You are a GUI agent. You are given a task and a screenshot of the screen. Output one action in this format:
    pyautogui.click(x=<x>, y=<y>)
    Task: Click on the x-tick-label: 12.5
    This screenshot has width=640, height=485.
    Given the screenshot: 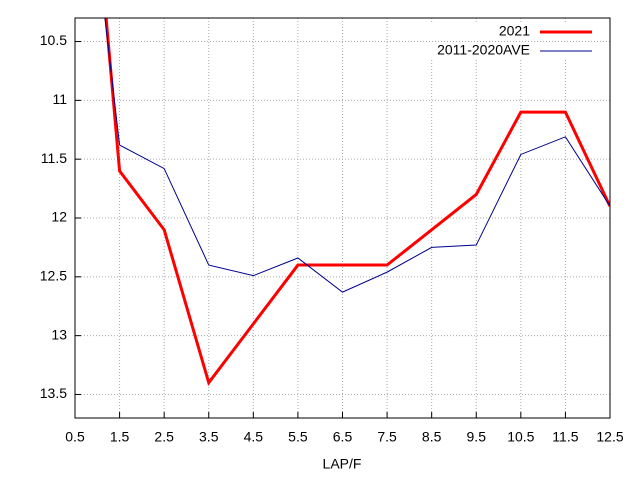 What is the action you would take?
    pyautogui.click(x=609, y=437)
    